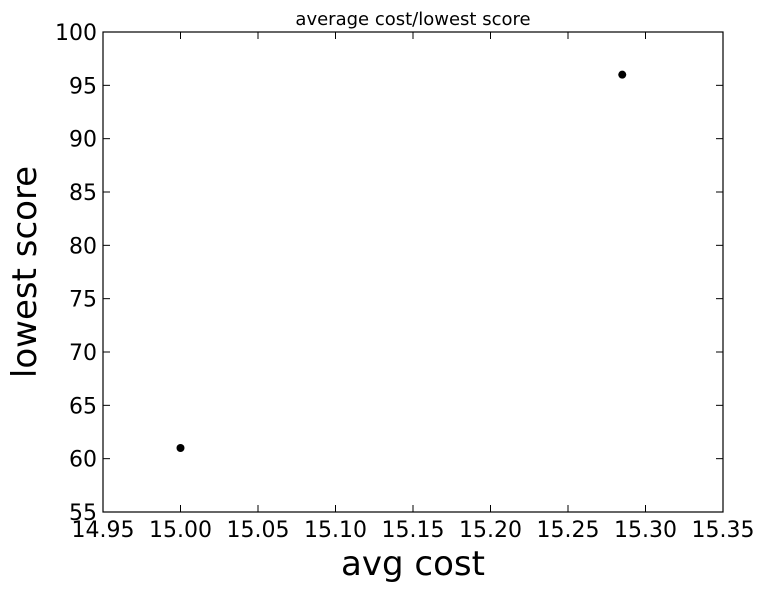 The image size is (768, 592). I want to click on x-tick-label: 15.20, so click(490, 530).